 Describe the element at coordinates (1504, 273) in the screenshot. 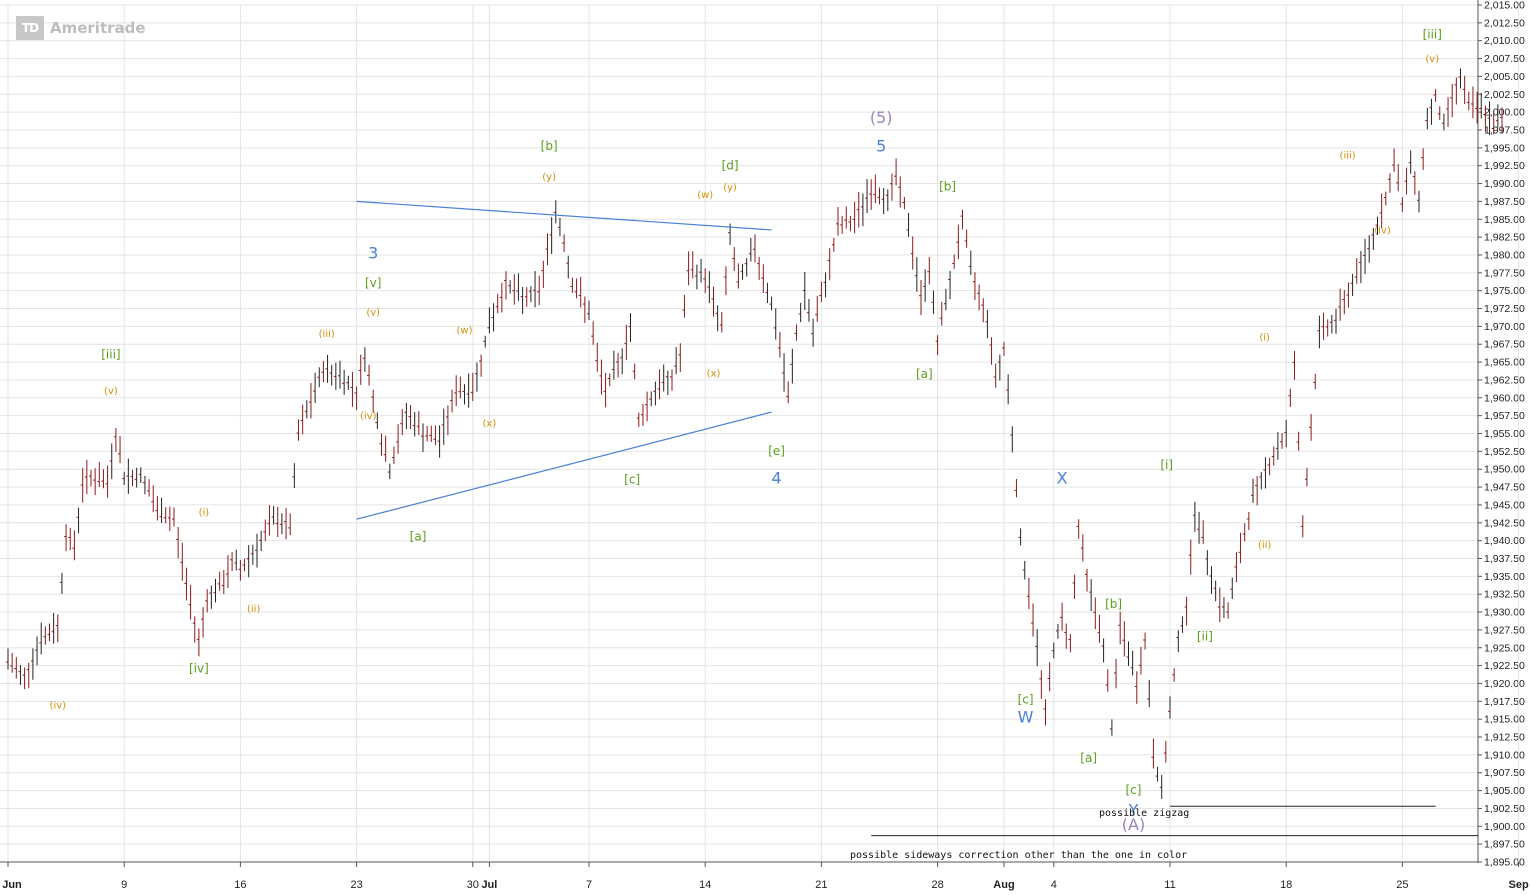

I see `y-tick-label: 1,977.50` at that location.